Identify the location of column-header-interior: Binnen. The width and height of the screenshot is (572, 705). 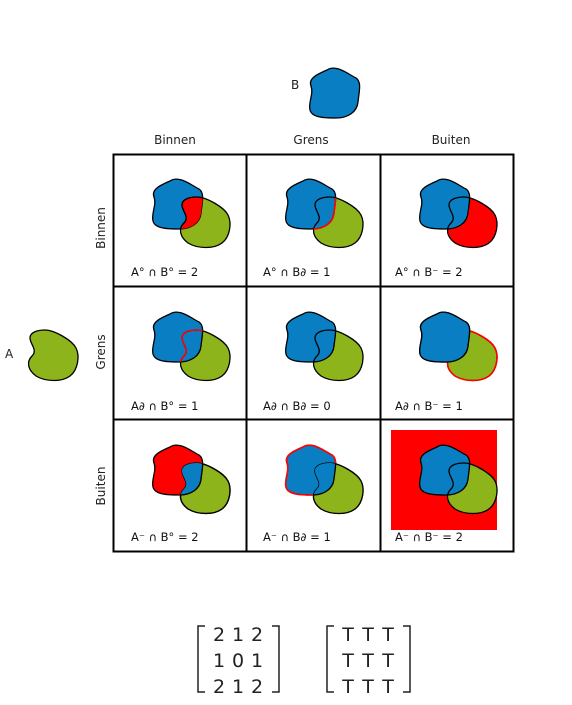
(175, 140).